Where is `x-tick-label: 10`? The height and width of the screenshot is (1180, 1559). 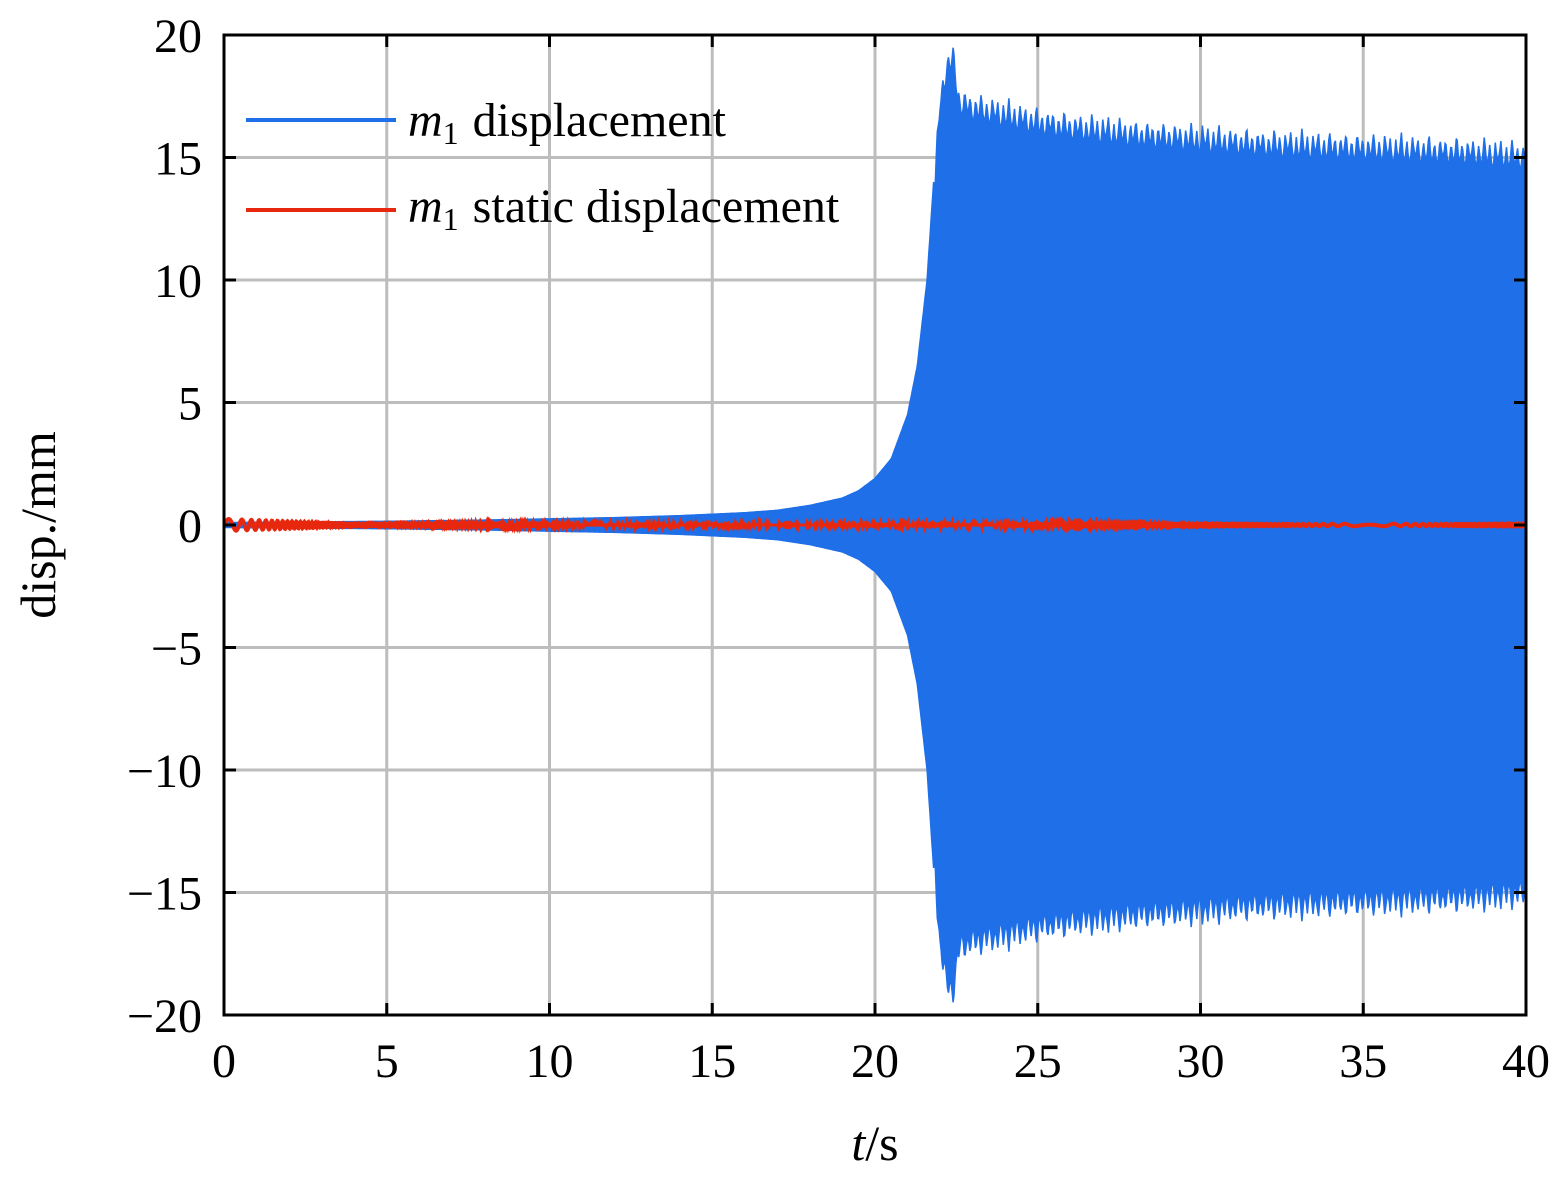 x-tick-label: 10 is located at coordinates (550, 1061).